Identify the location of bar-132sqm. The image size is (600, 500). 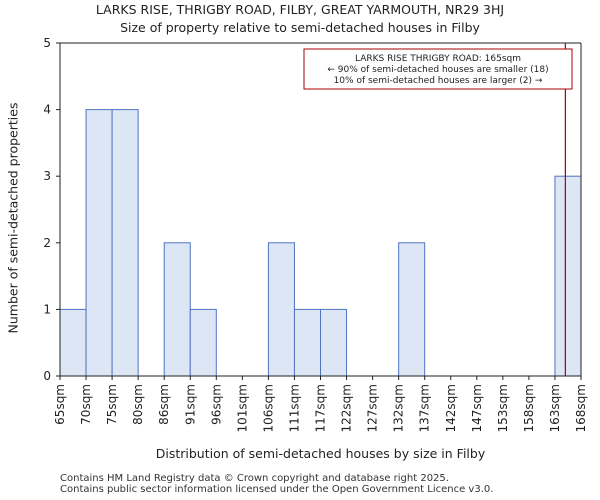
(412, 309).